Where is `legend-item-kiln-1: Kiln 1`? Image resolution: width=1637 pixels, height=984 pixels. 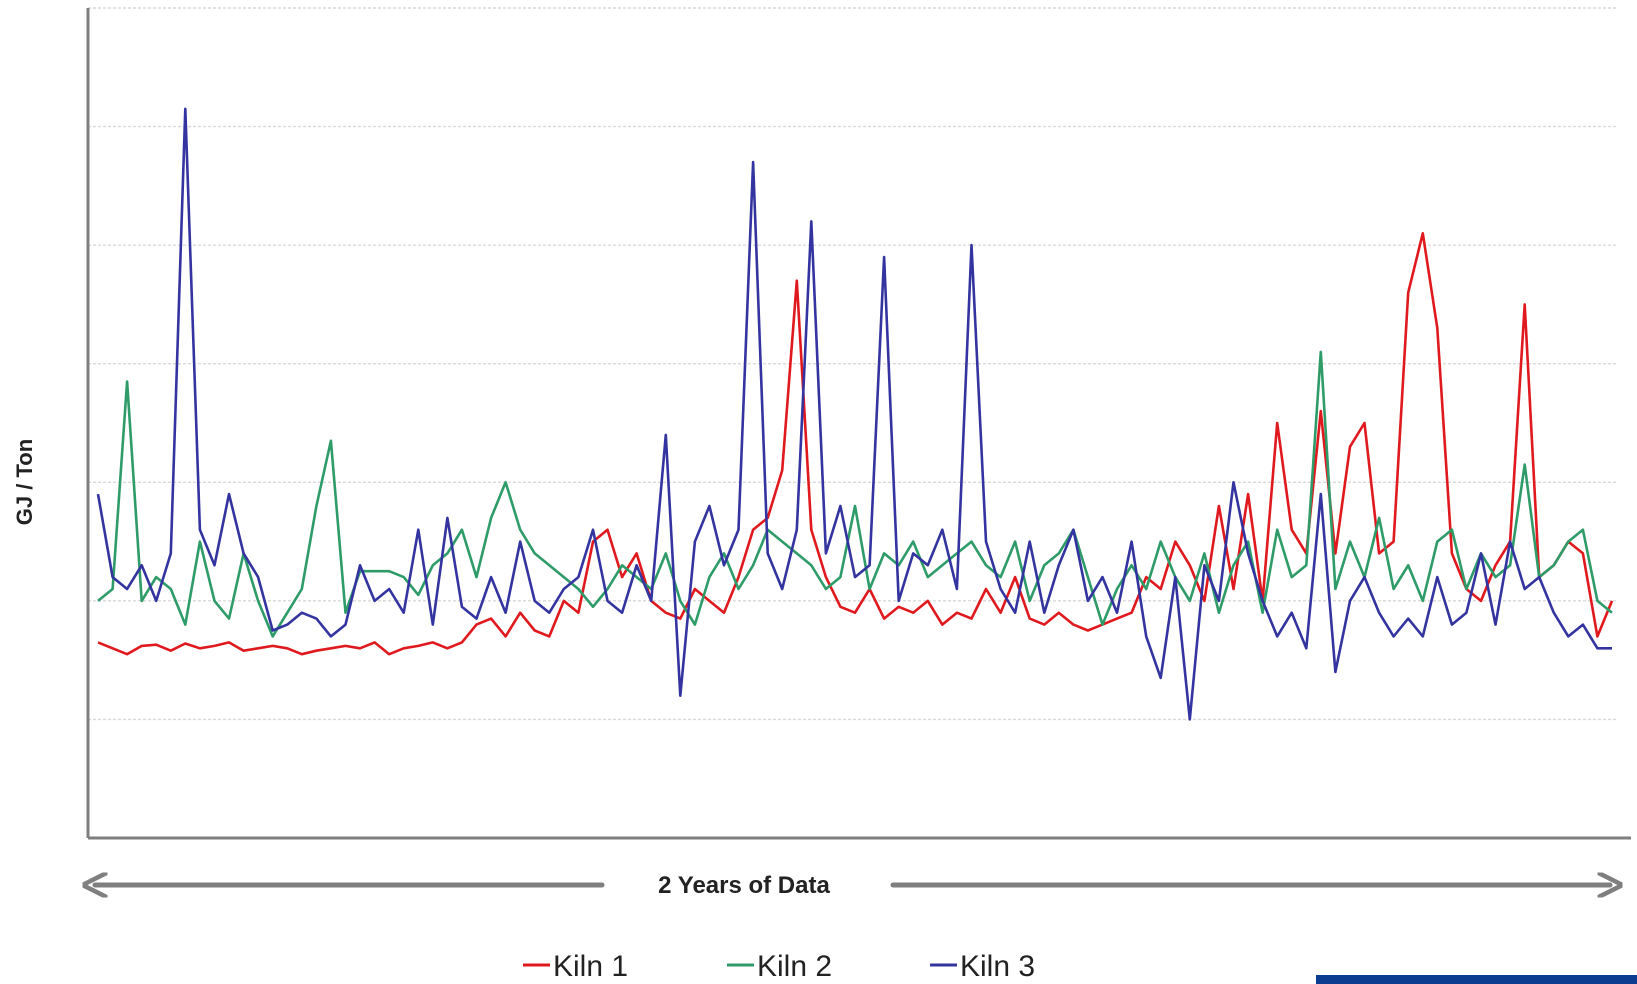
legend-item-kiln-1: Kiln 1 is located at coordinates (575, 966).